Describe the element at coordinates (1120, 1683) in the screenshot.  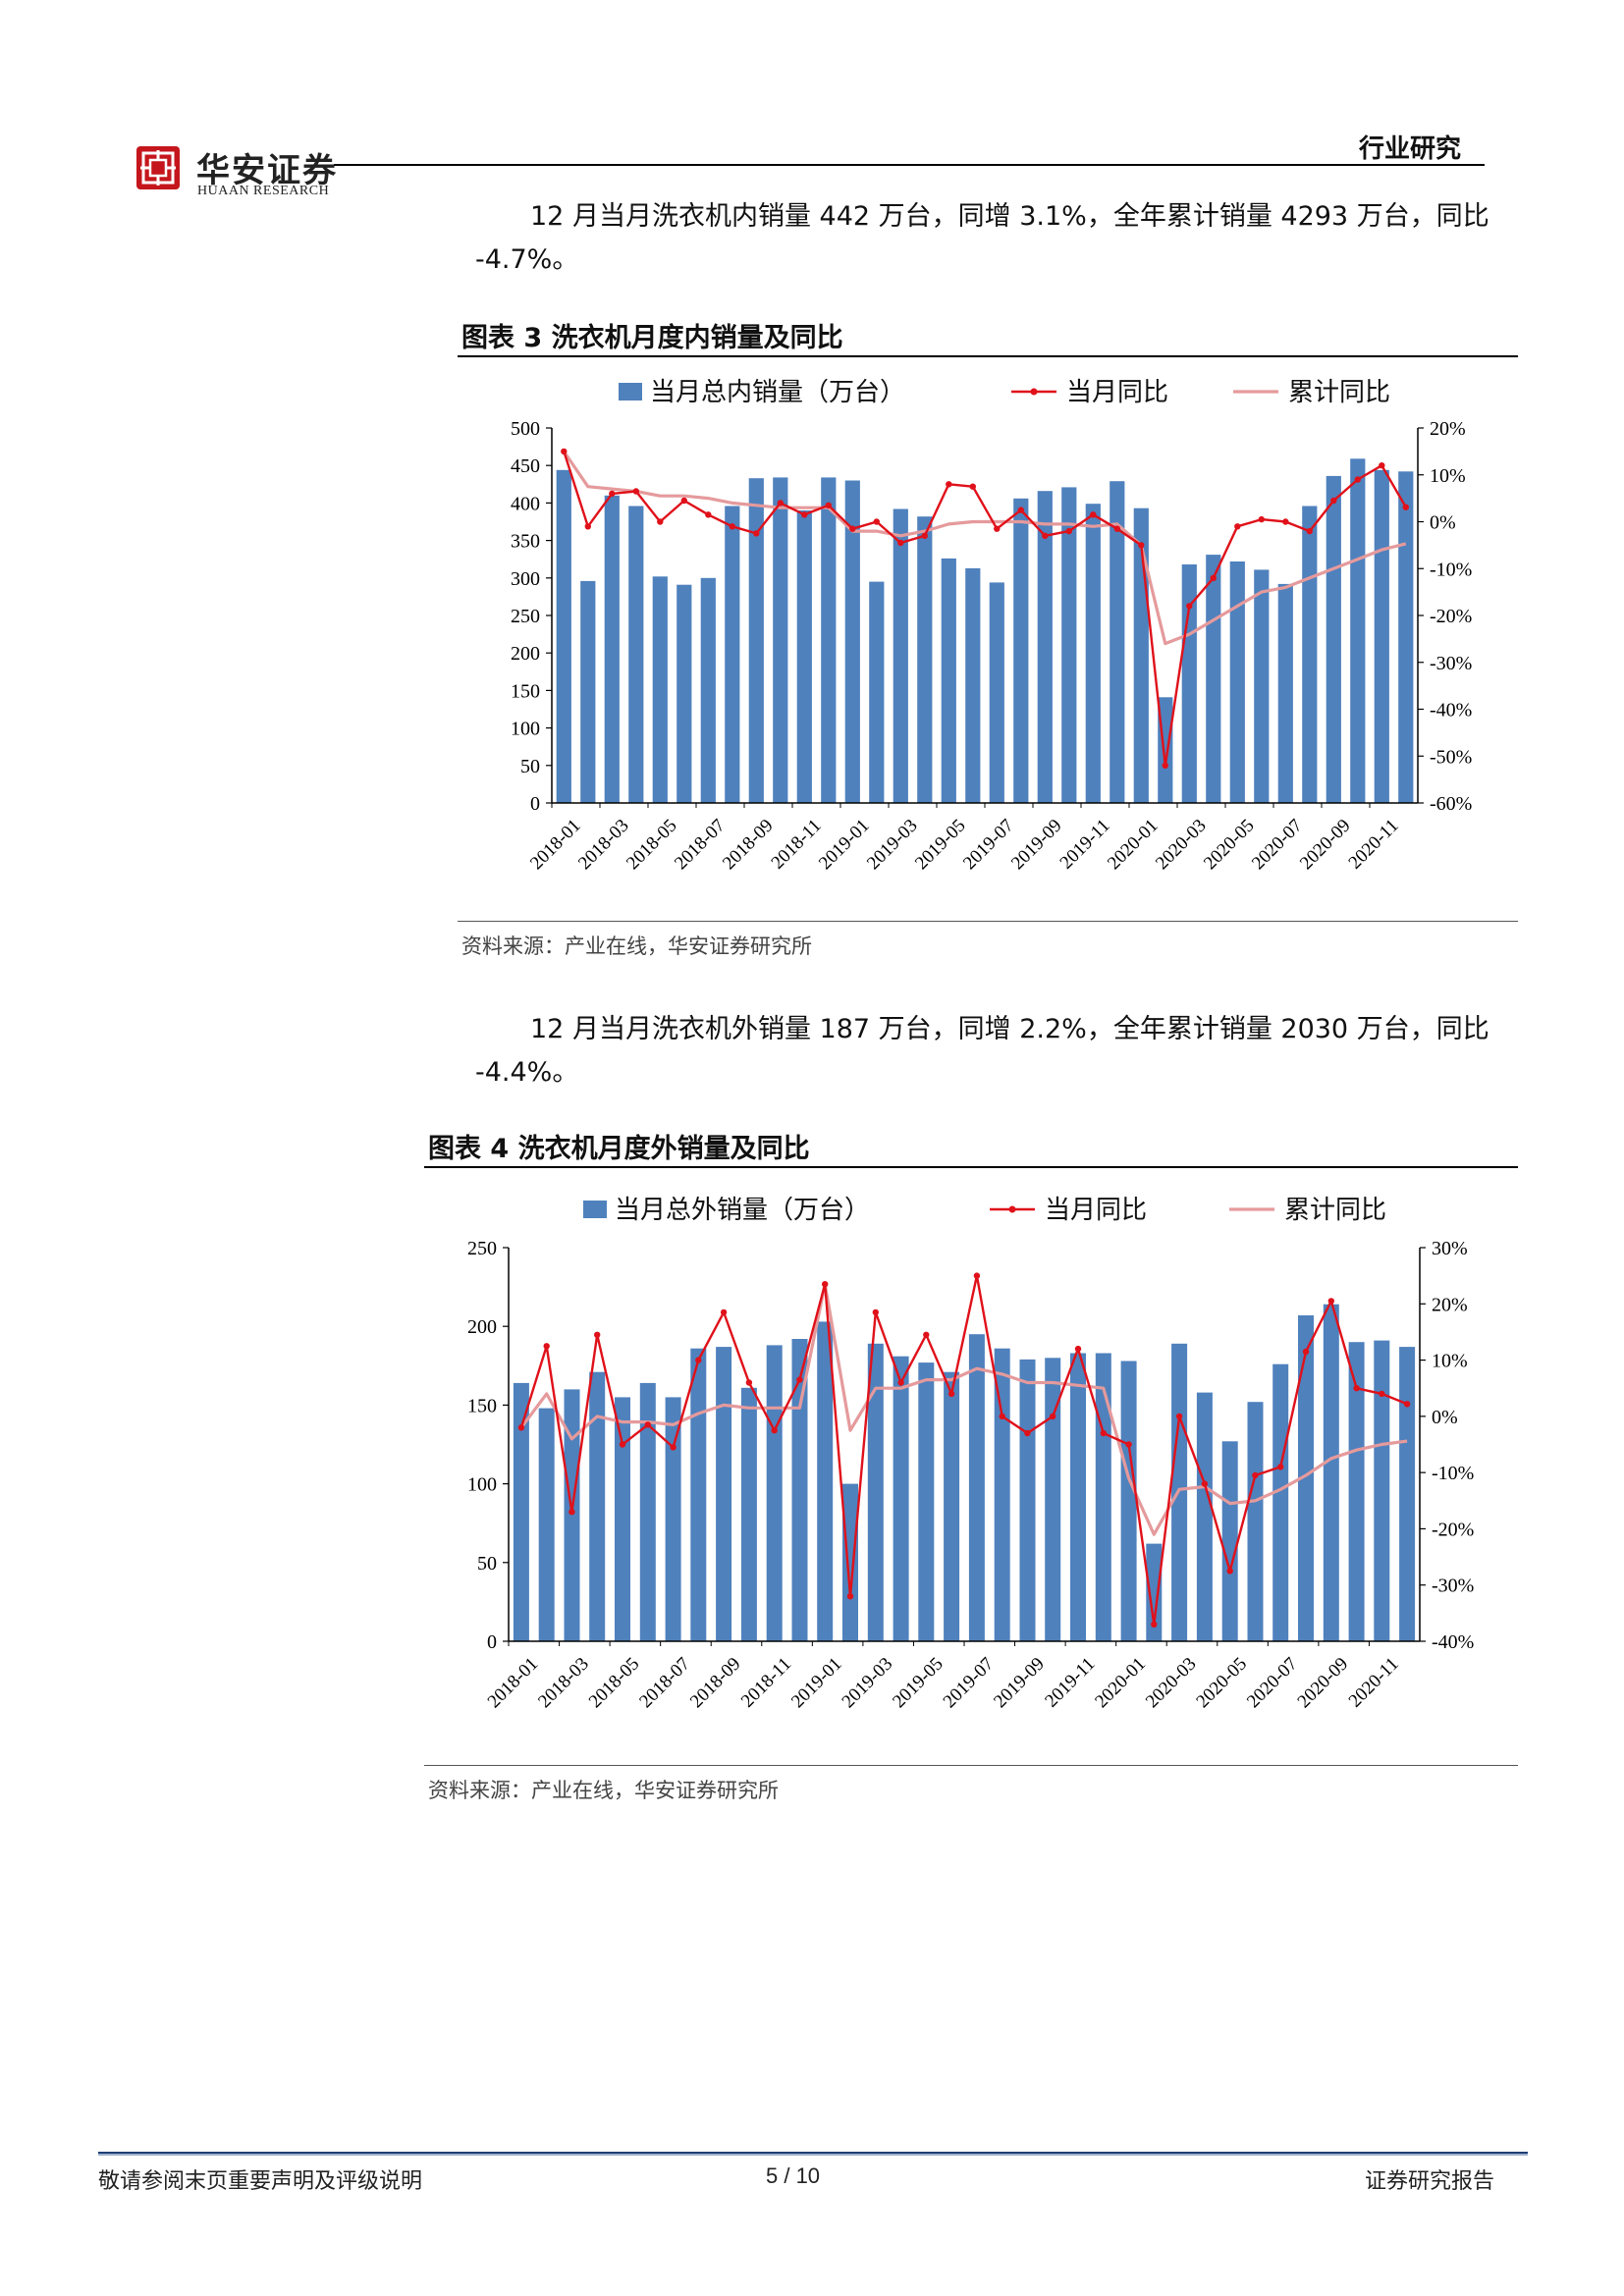
I see `x-tick-label: 2020-01` at that location.